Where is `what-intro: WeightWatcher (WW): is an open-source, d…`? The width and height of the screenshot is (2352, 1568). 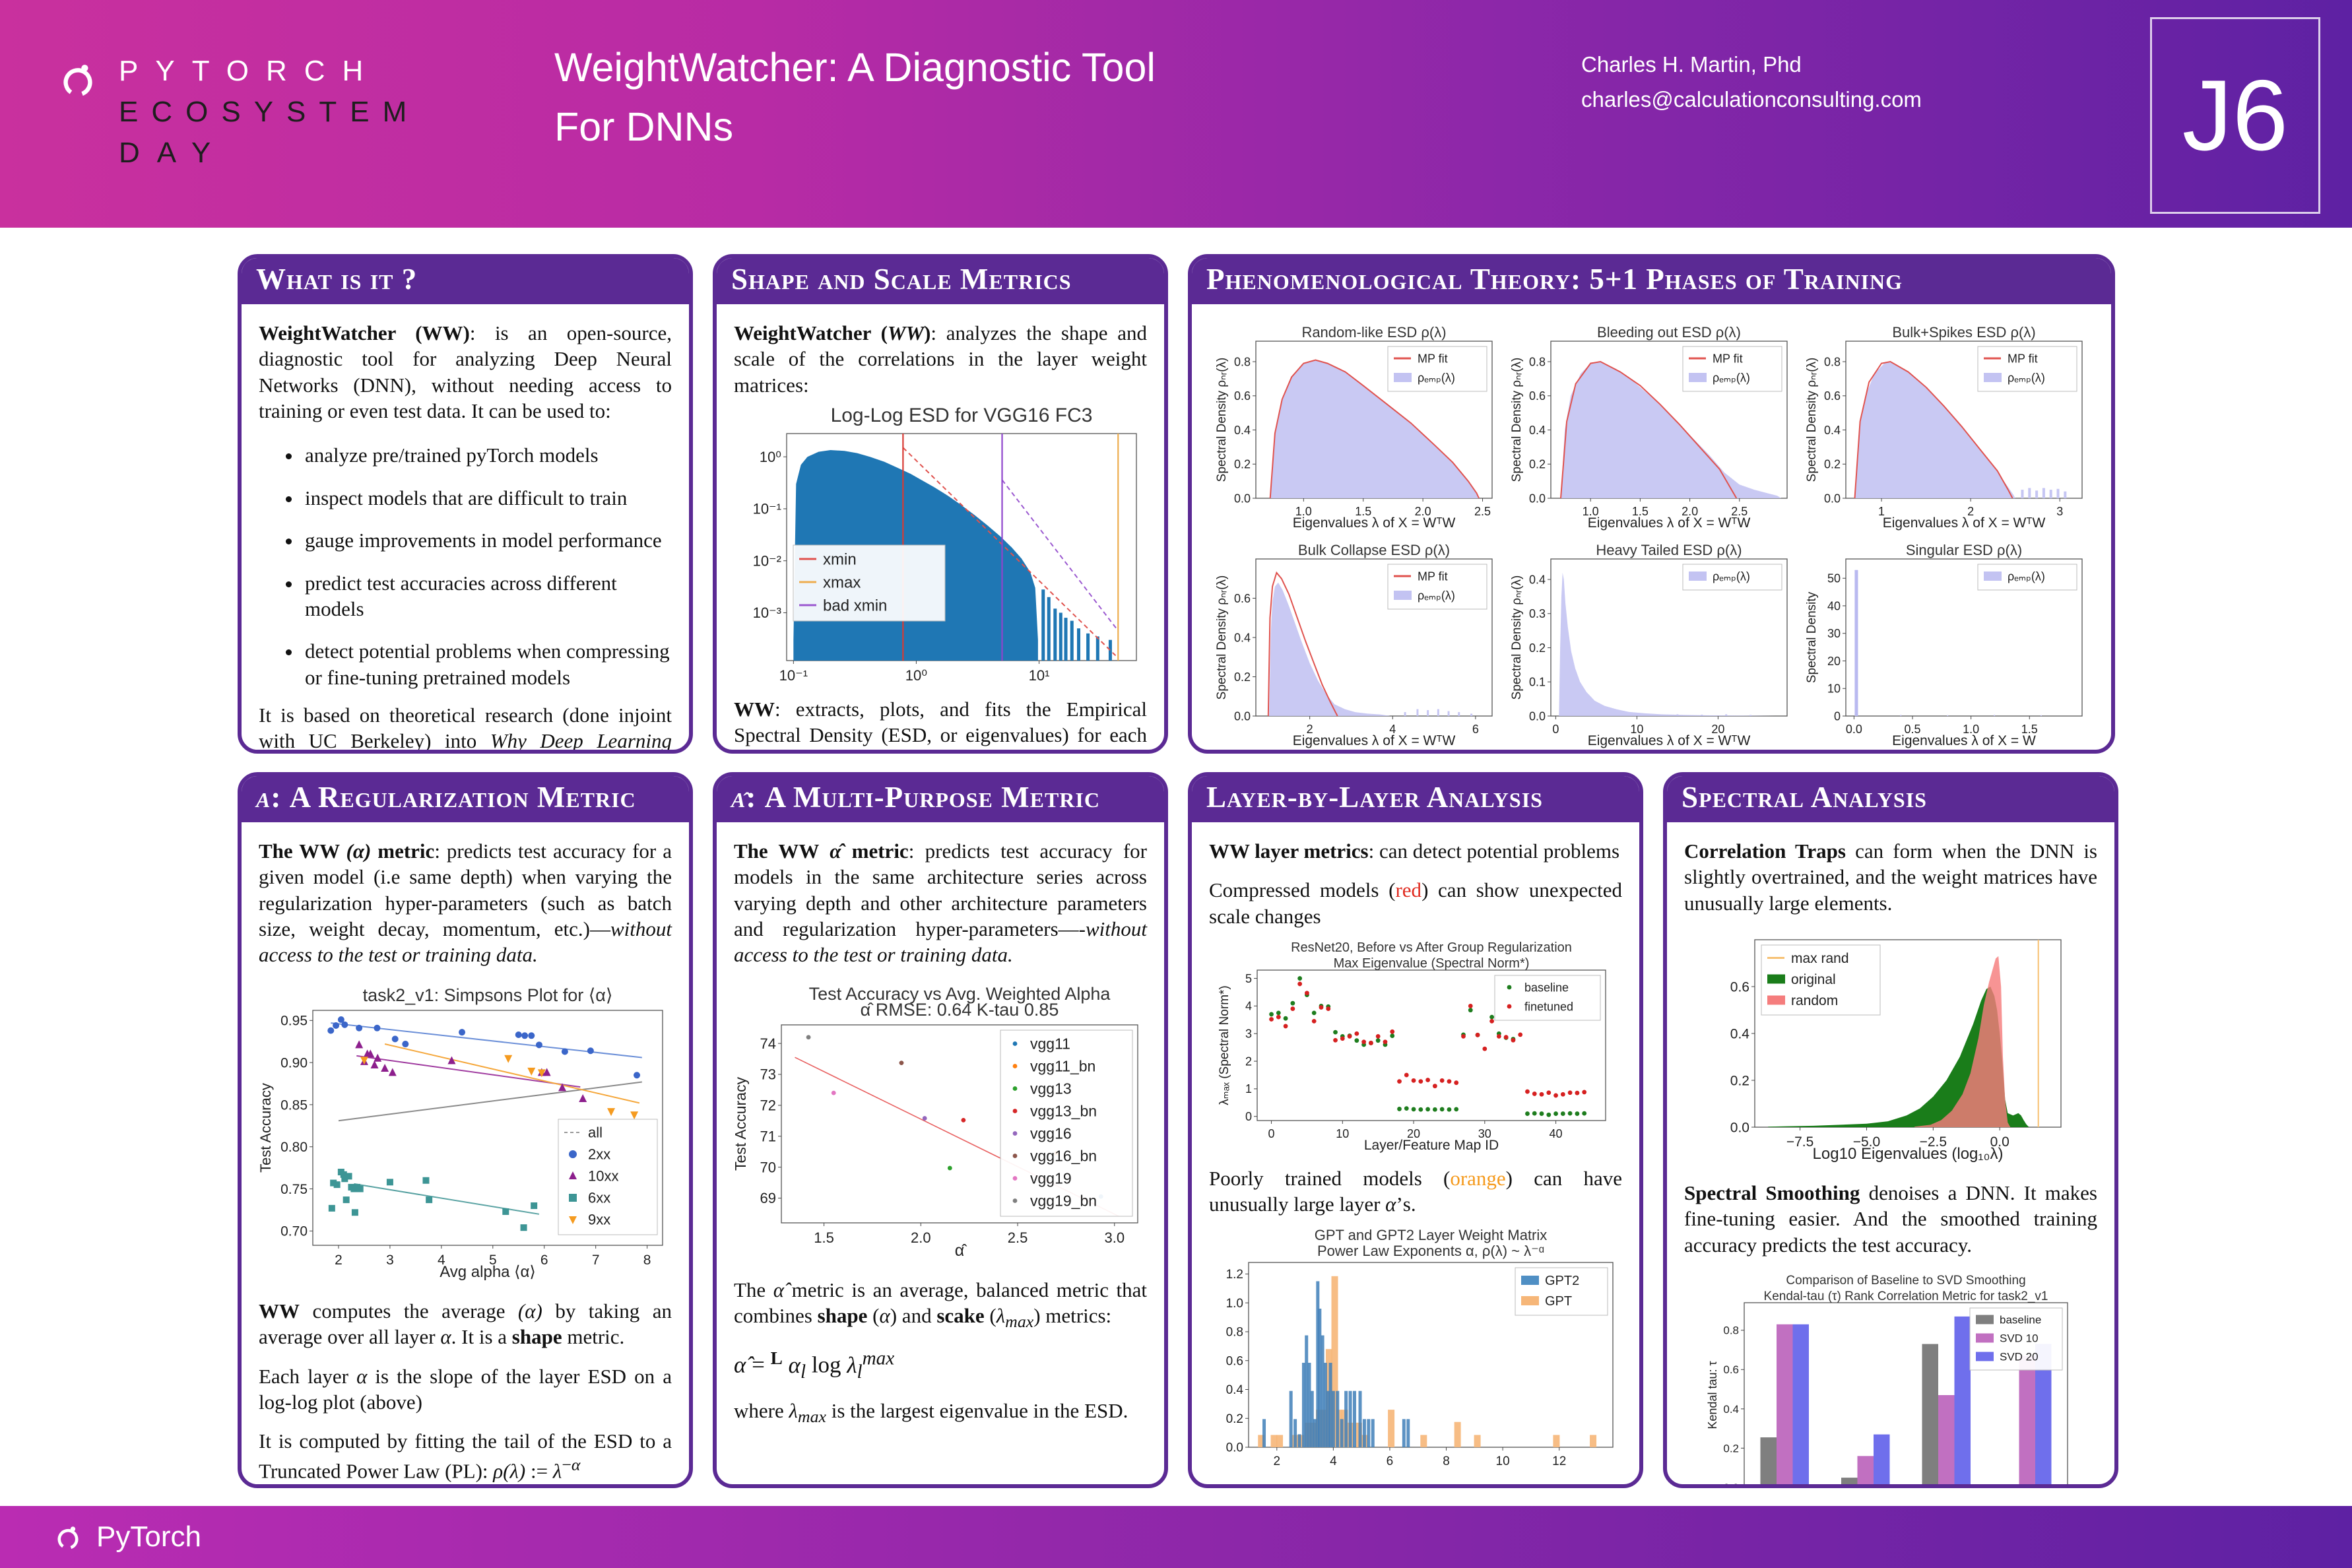
what-intro: WeightWatcher (WW): is an open-source, d… is located at coordinates (465, 372).